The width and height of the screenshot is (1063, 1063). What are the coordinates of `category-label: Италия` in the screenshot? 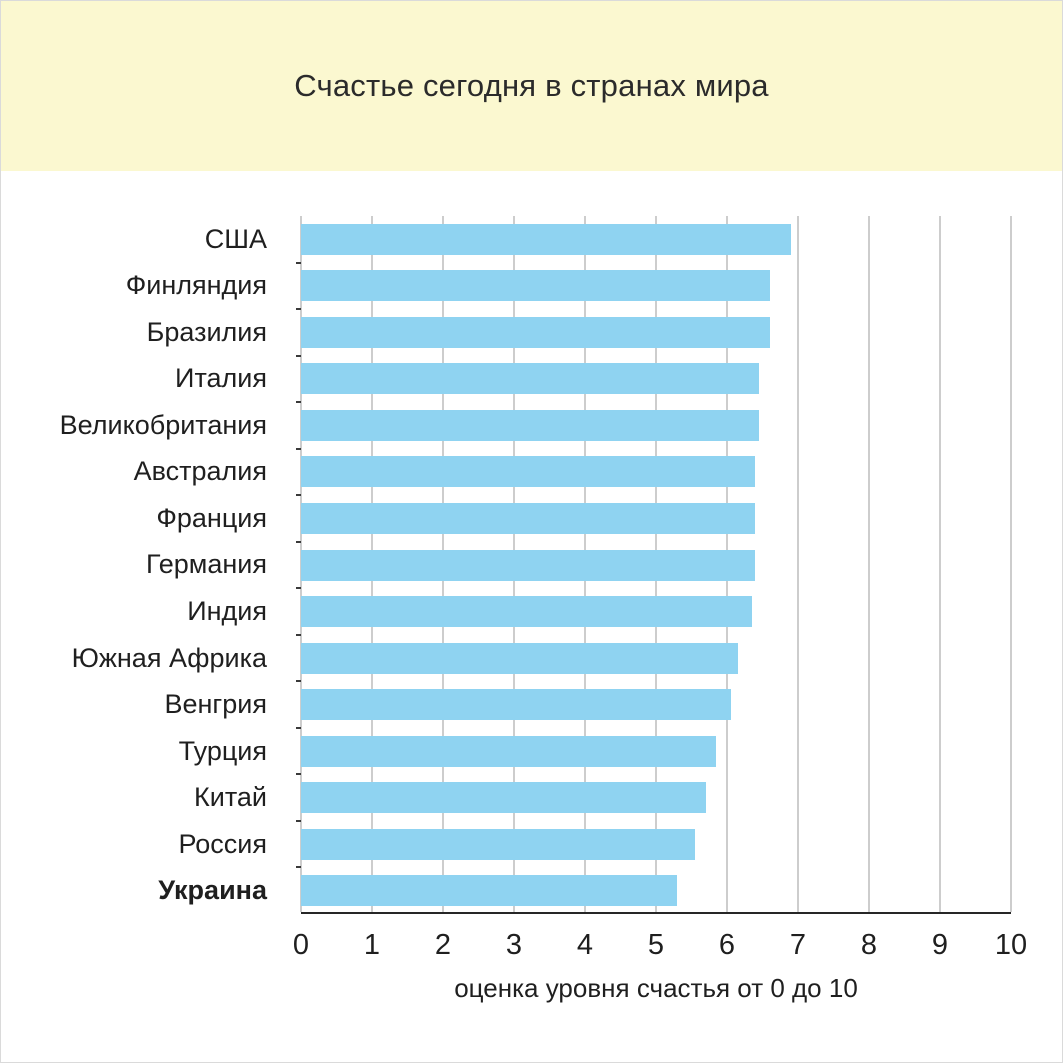 It's located at (221, 378).